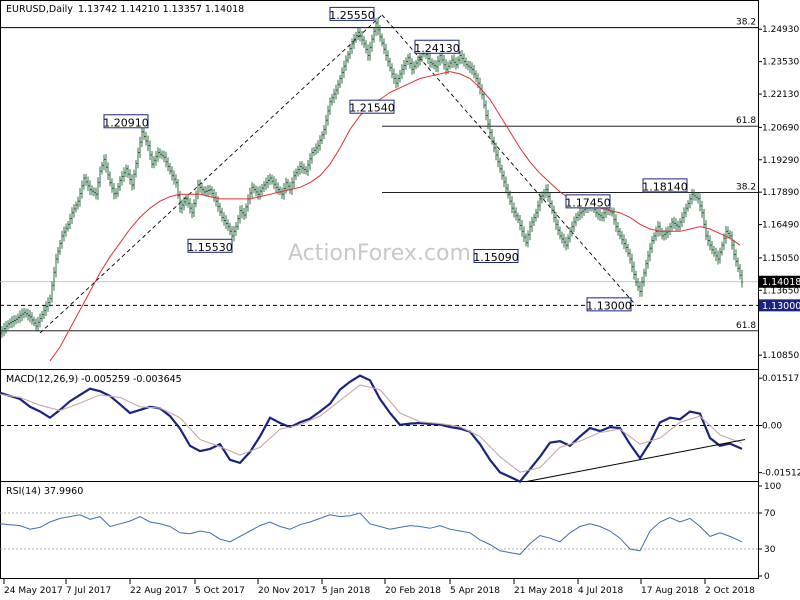 Image resolution: width=800 pixels, height=600 pixels. What do you see at coordinates (635, 461) in the screenshot?
I see `macd-trendline` at bounding box center [635, 461].